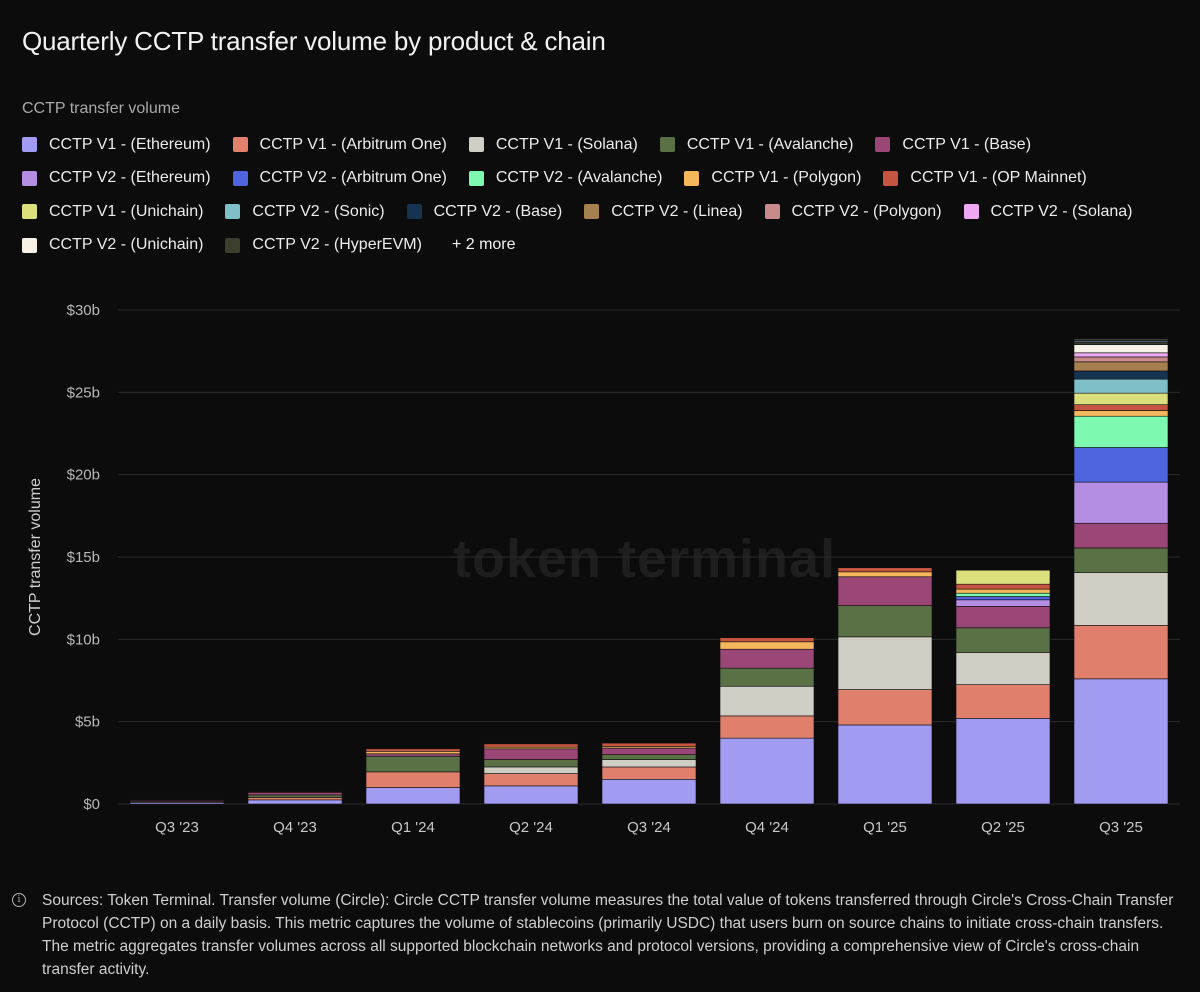  What do you see at coordinates (130, 144) in the screenshot?
I see `legend-label: CCTP V1 - (Ethereum)` at bounding box center [130, 144].